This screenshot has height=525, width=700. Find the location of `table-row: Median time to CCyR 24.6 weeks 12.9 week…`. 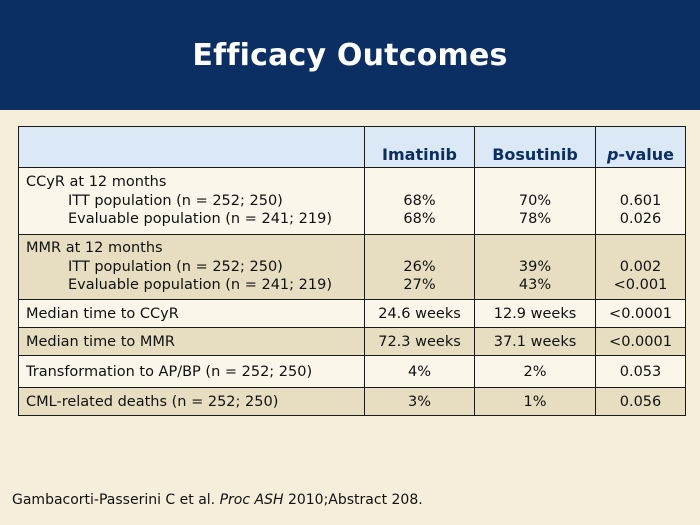

table-row: Median time to CCyR 24.6 weeks 12.9 week… is located at coordinates (352, 313).